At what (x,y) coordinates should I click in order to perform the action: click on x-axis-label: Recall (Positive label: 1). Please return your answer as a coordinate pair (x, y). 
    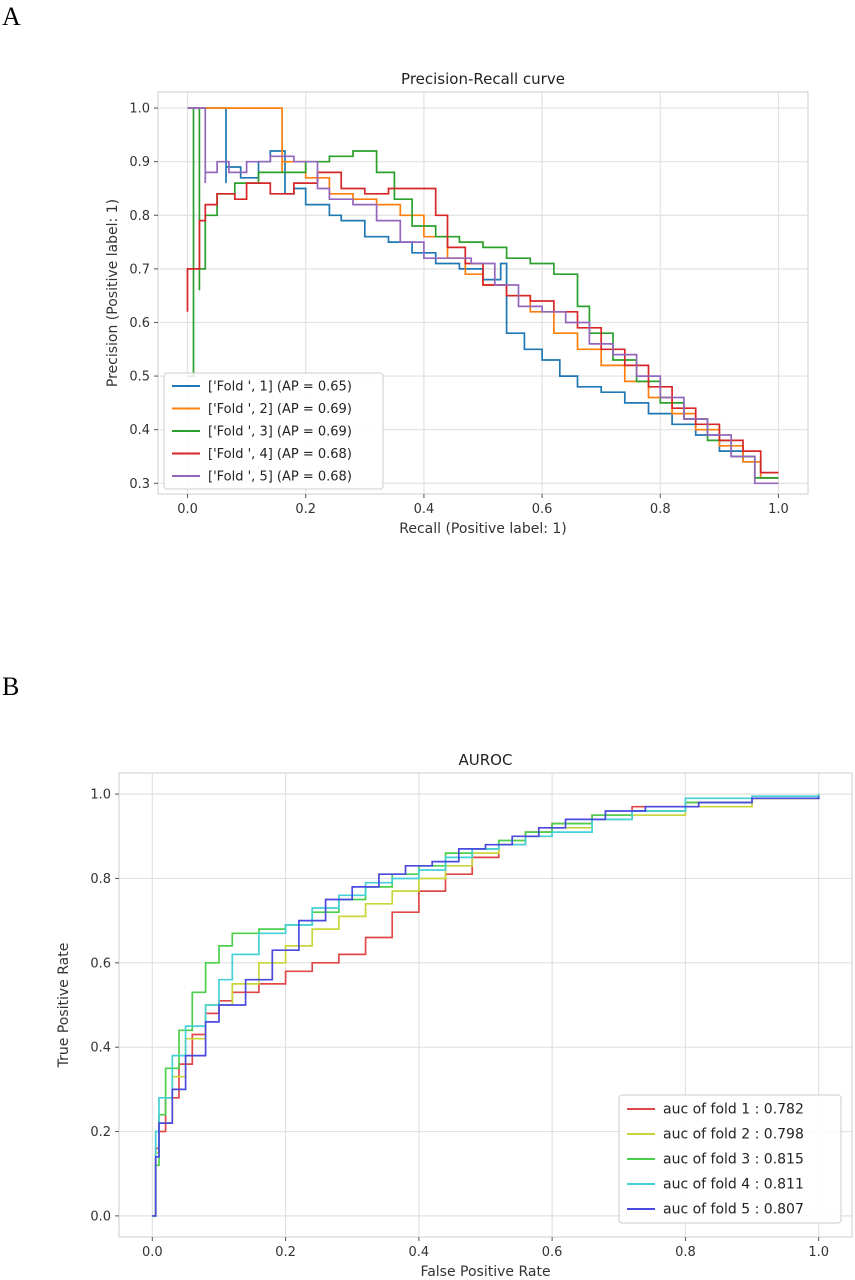
    Looking at the image, I should click on (483, 529).